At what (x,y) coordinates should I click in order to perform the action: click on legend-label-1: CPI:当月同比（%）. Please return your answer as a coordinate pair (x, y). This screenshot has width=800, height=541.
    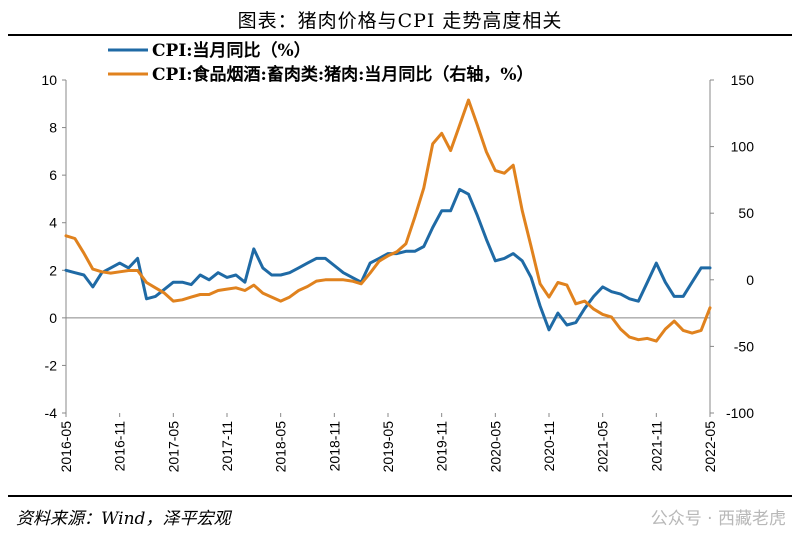
    Looking at the image, I should click on (231, 50).